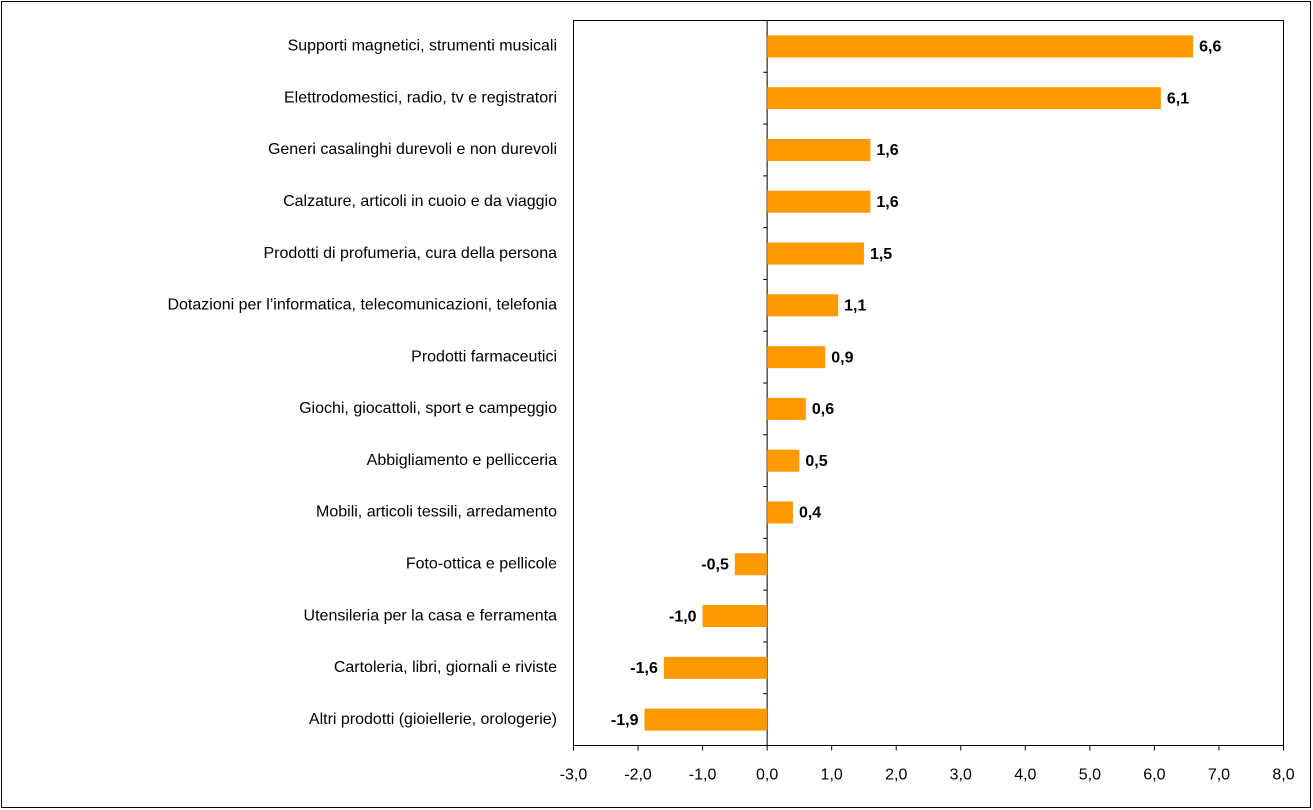 Image resolution: width=1313 pixels, height=810 pixels. What do you see at coordinates (1025, 775) in the screenshot?
I see `x-tick-label: 4,0` at bounding box center [1025, 775].